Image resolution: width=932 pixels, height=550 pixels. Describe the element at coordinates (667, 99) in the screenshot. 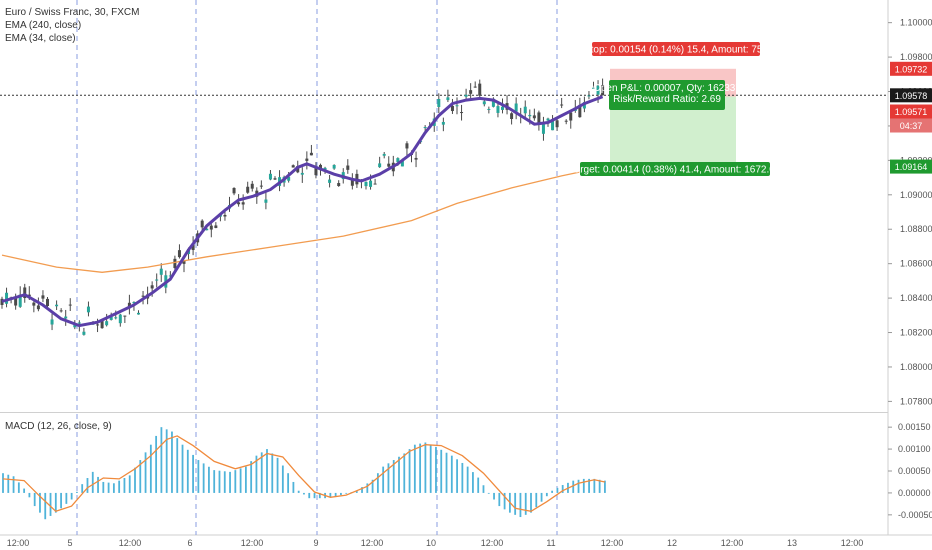

I see `risk-reward-label: Risk/Reward Ratio: 2.69` at that location.